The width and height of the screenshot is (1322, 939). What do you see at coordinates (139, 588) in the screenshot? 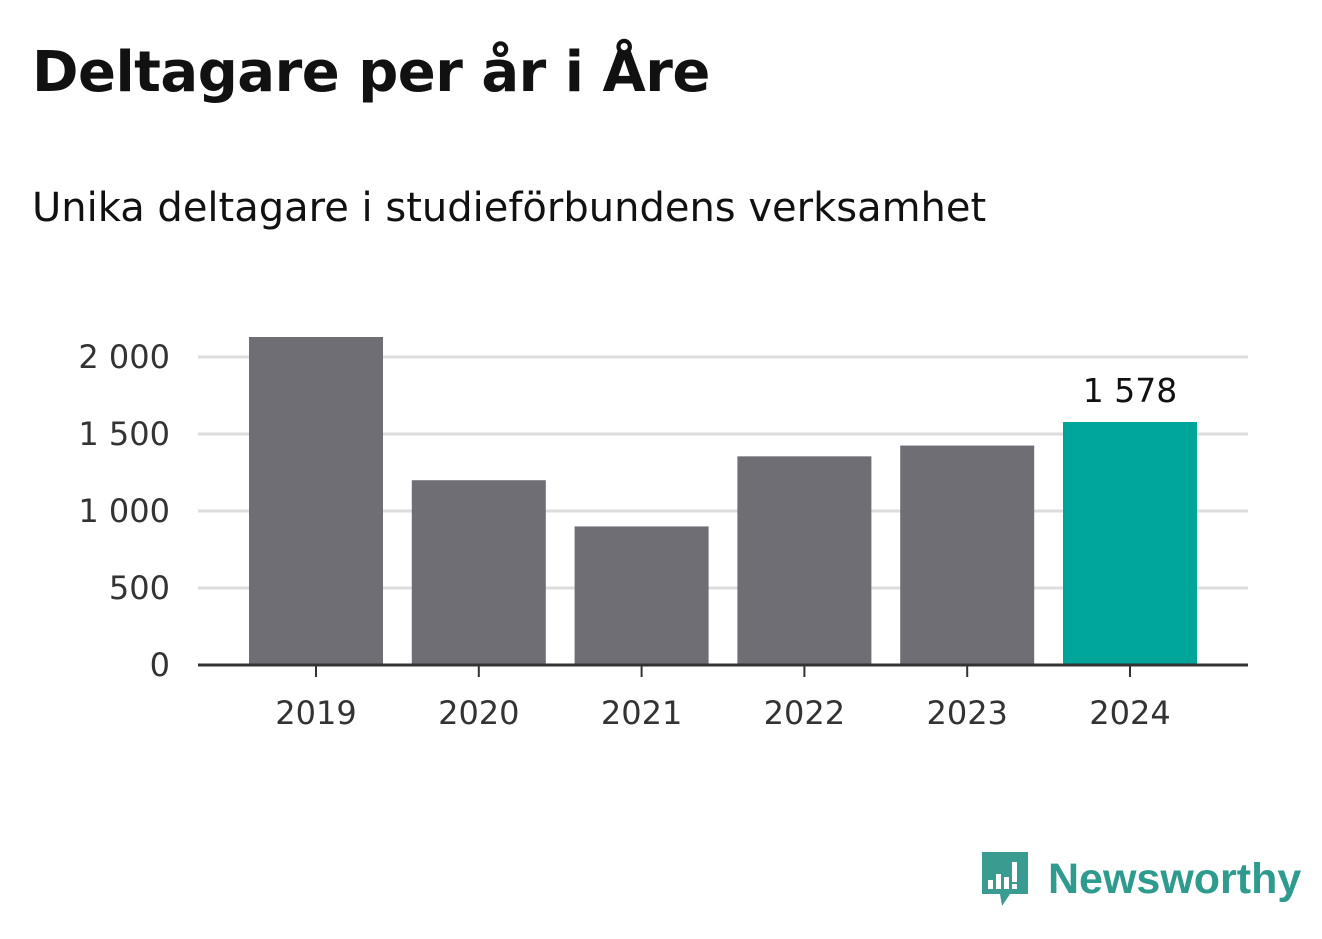
I see `y-tick-label: 500` at bounding box center [139, 588].